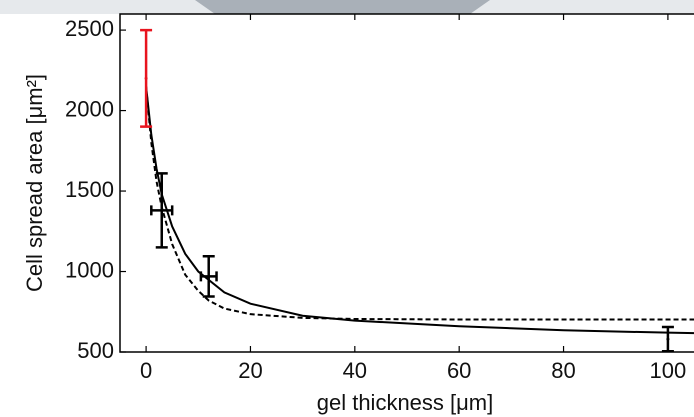 The height and width of the screenshot is (417, 694). Describe the element at coordinates (34, 183) in the screenshot. I see `y-axis-label: Cell spread area [μm²]` at that location.